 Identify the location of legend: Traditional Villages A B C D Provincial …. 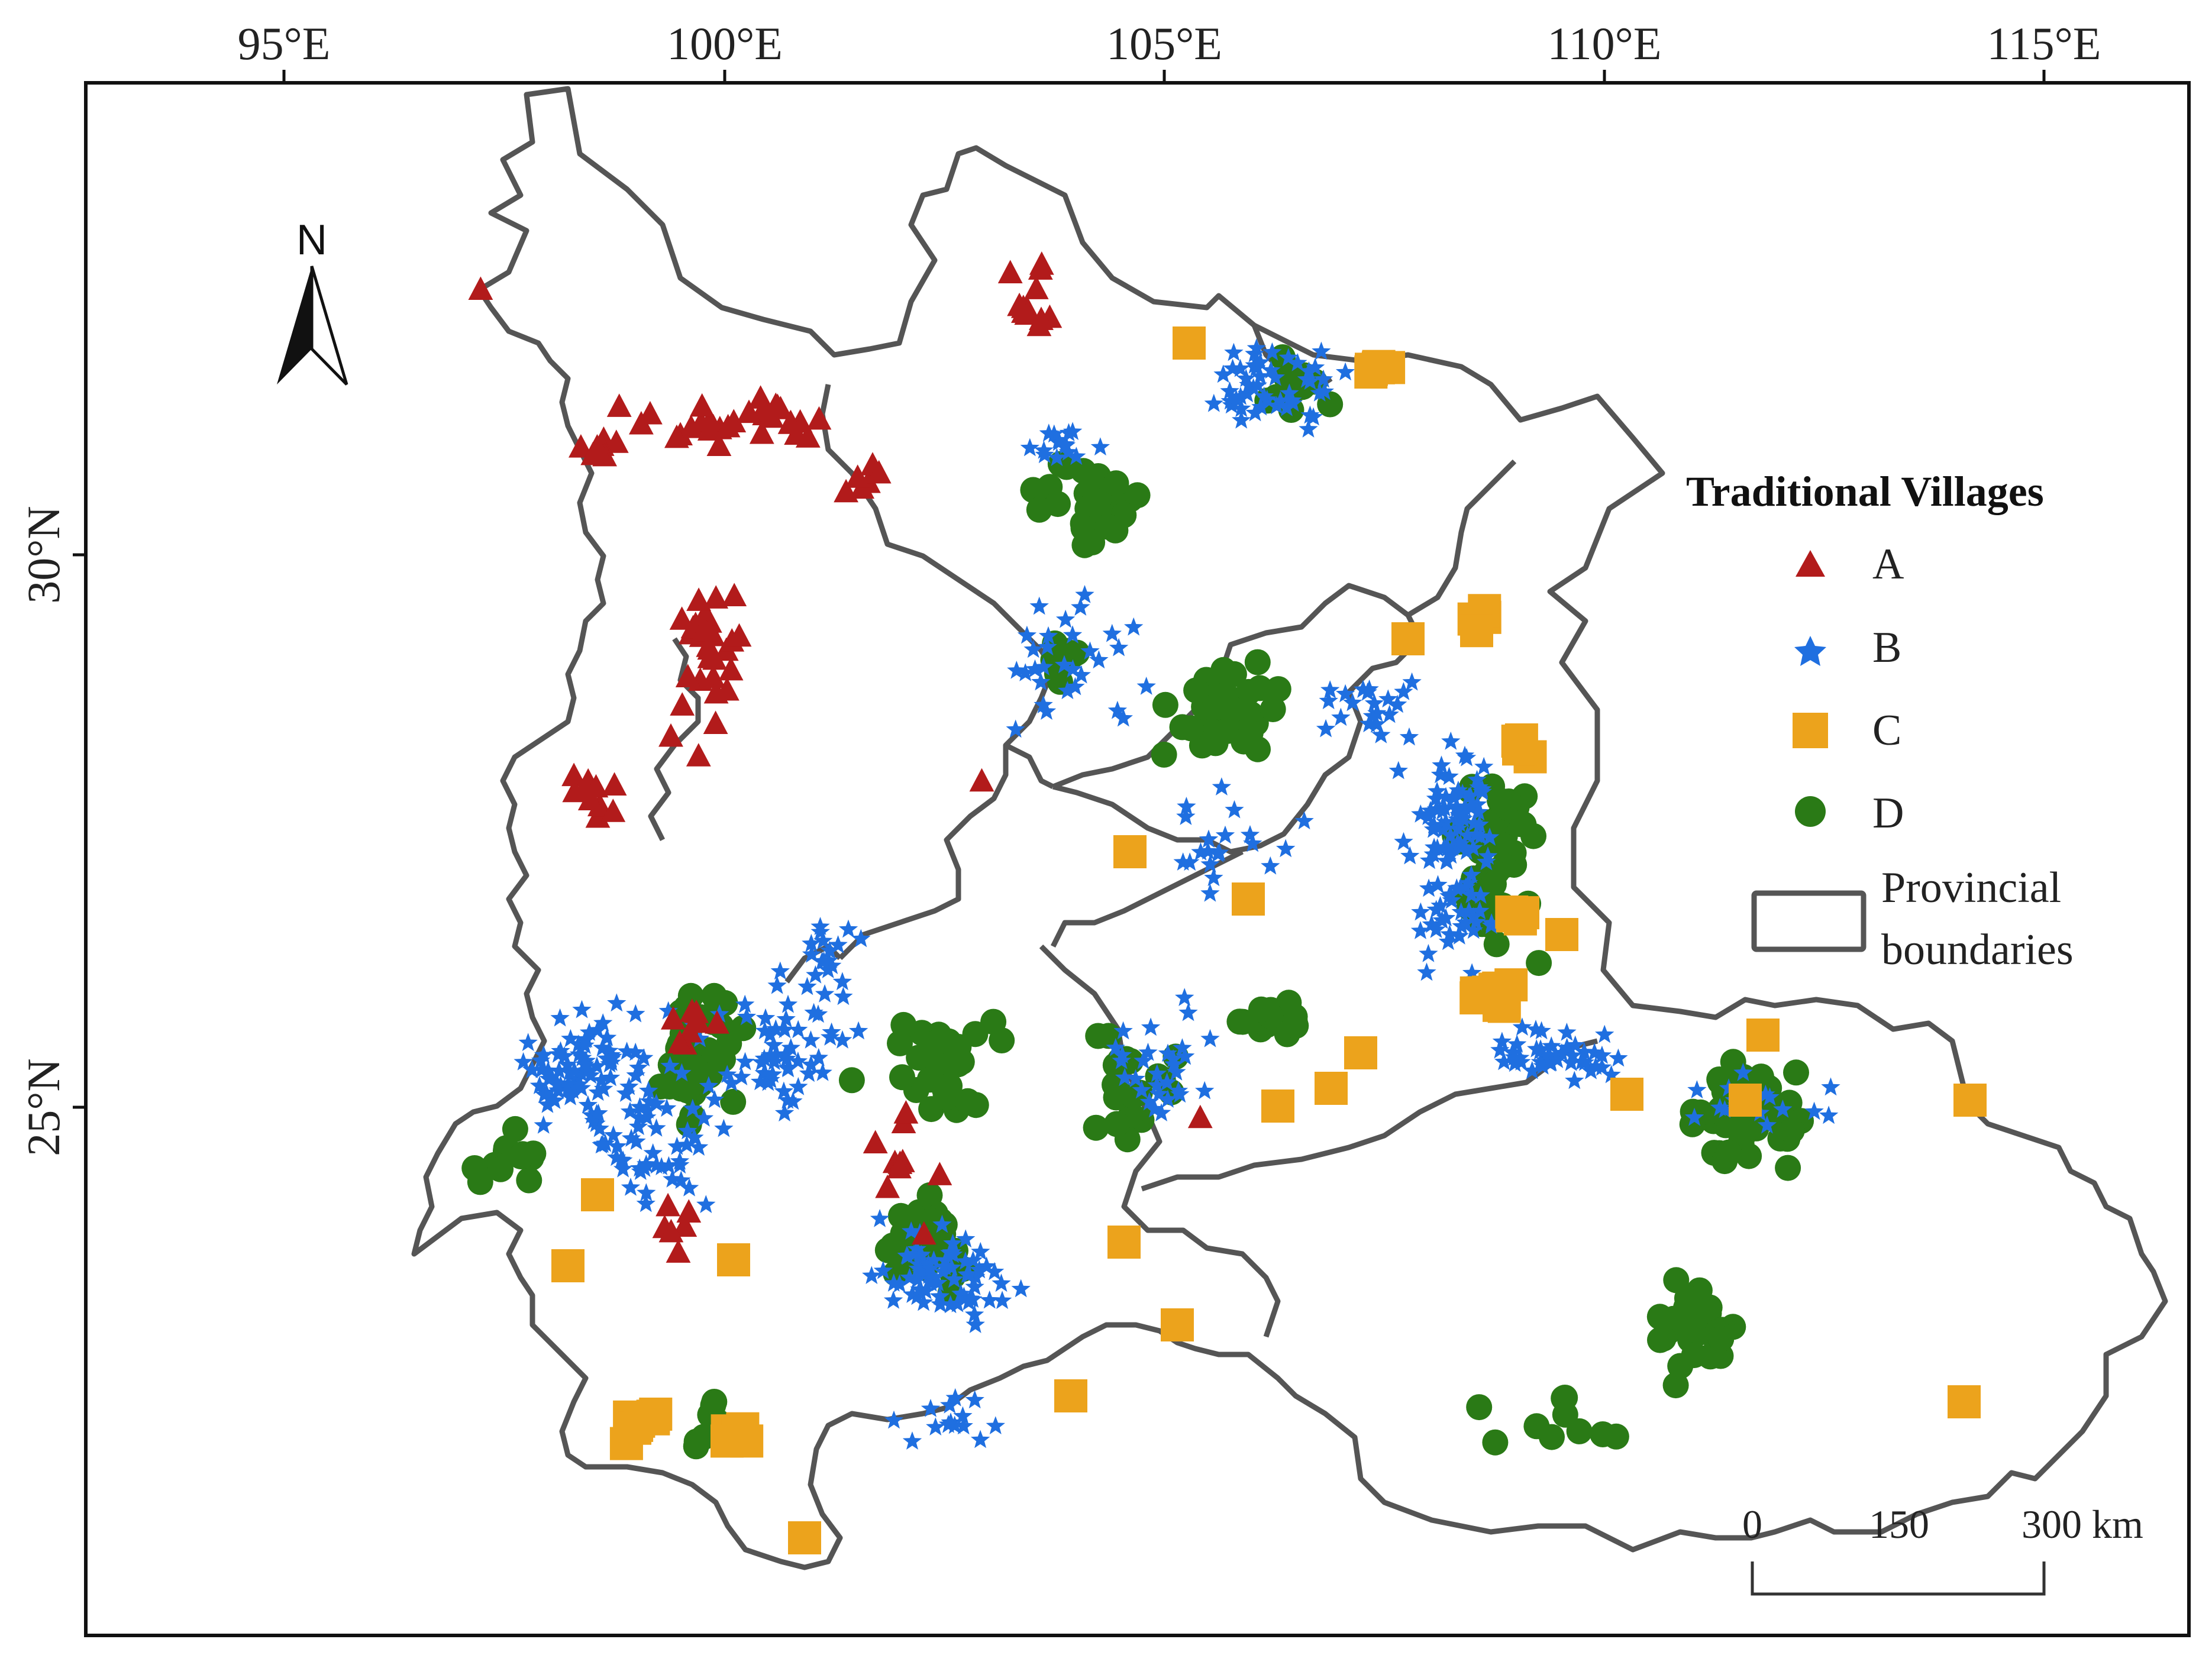
(1880, 721).